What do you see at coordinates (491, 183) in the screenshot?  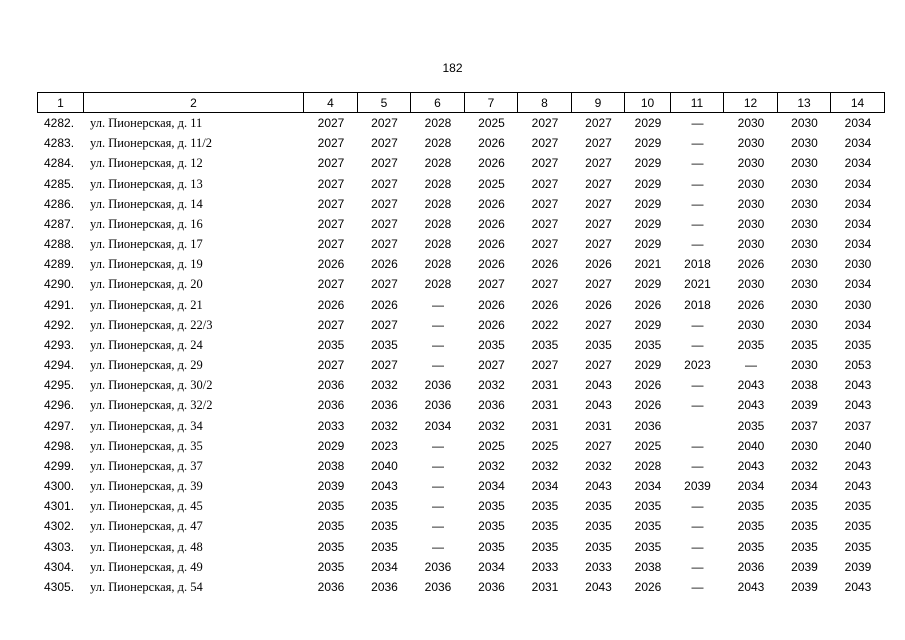 I see `year-cell: 2025` at bounding box center [491, 183].